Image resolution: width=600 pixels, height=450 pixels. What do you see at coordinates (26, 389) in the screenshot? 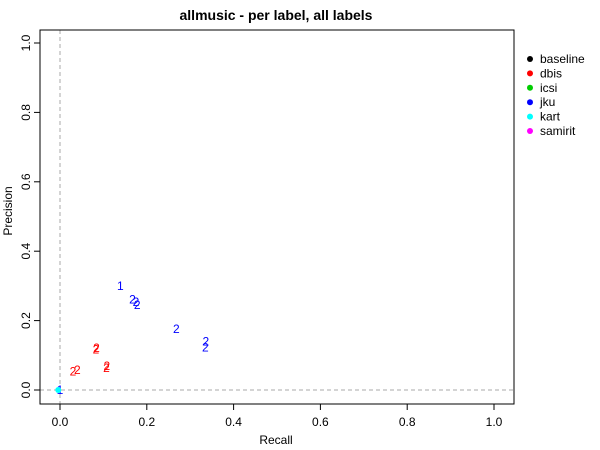
I see `y-tick-label: 0.0` at bounding box center [26, 389].